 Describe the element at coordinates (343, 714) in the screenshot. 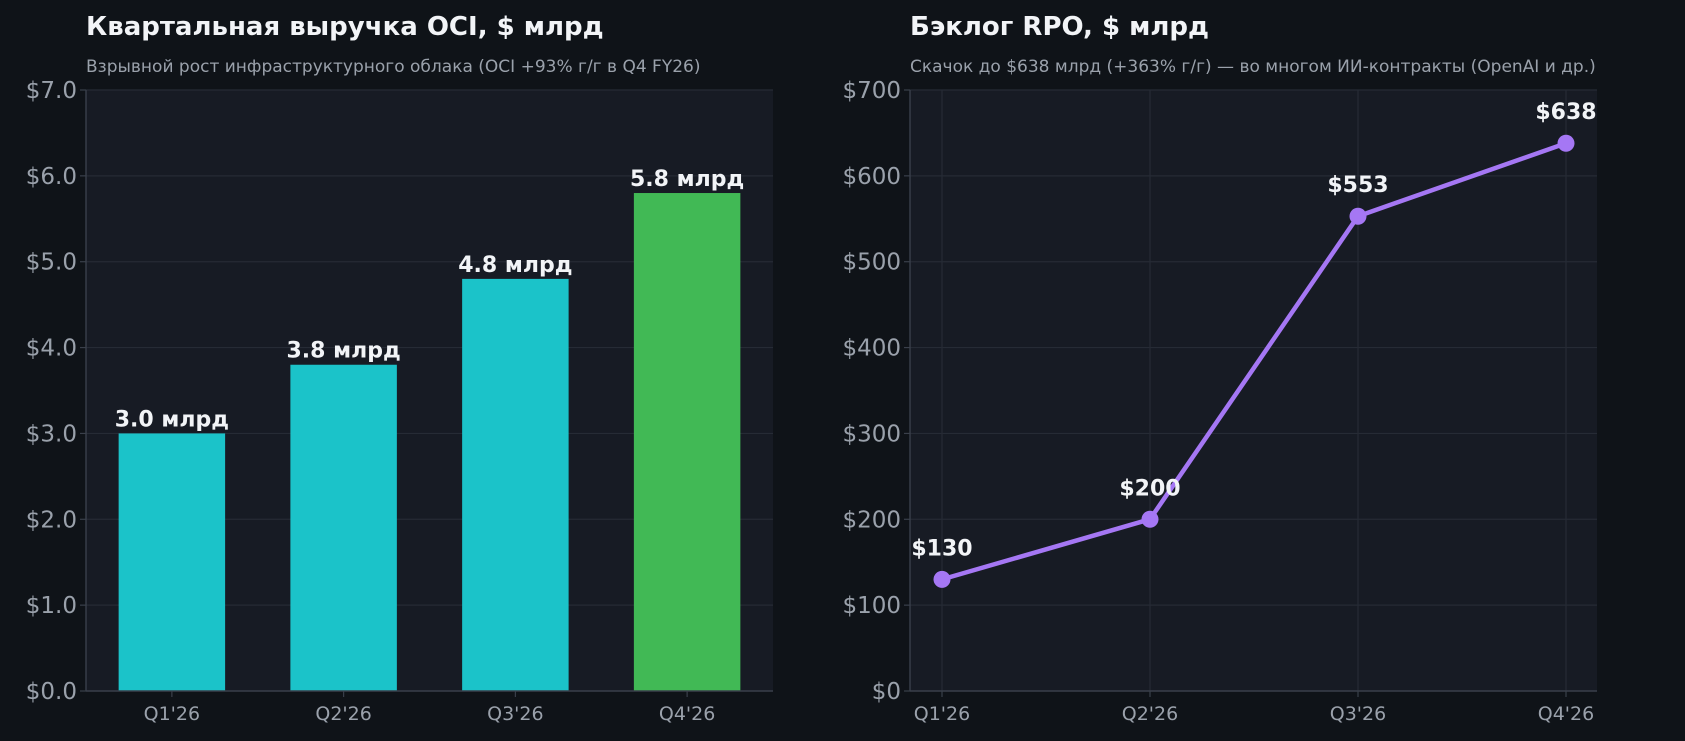

I see `oci-x-tick-label: Q2'26` at that location.